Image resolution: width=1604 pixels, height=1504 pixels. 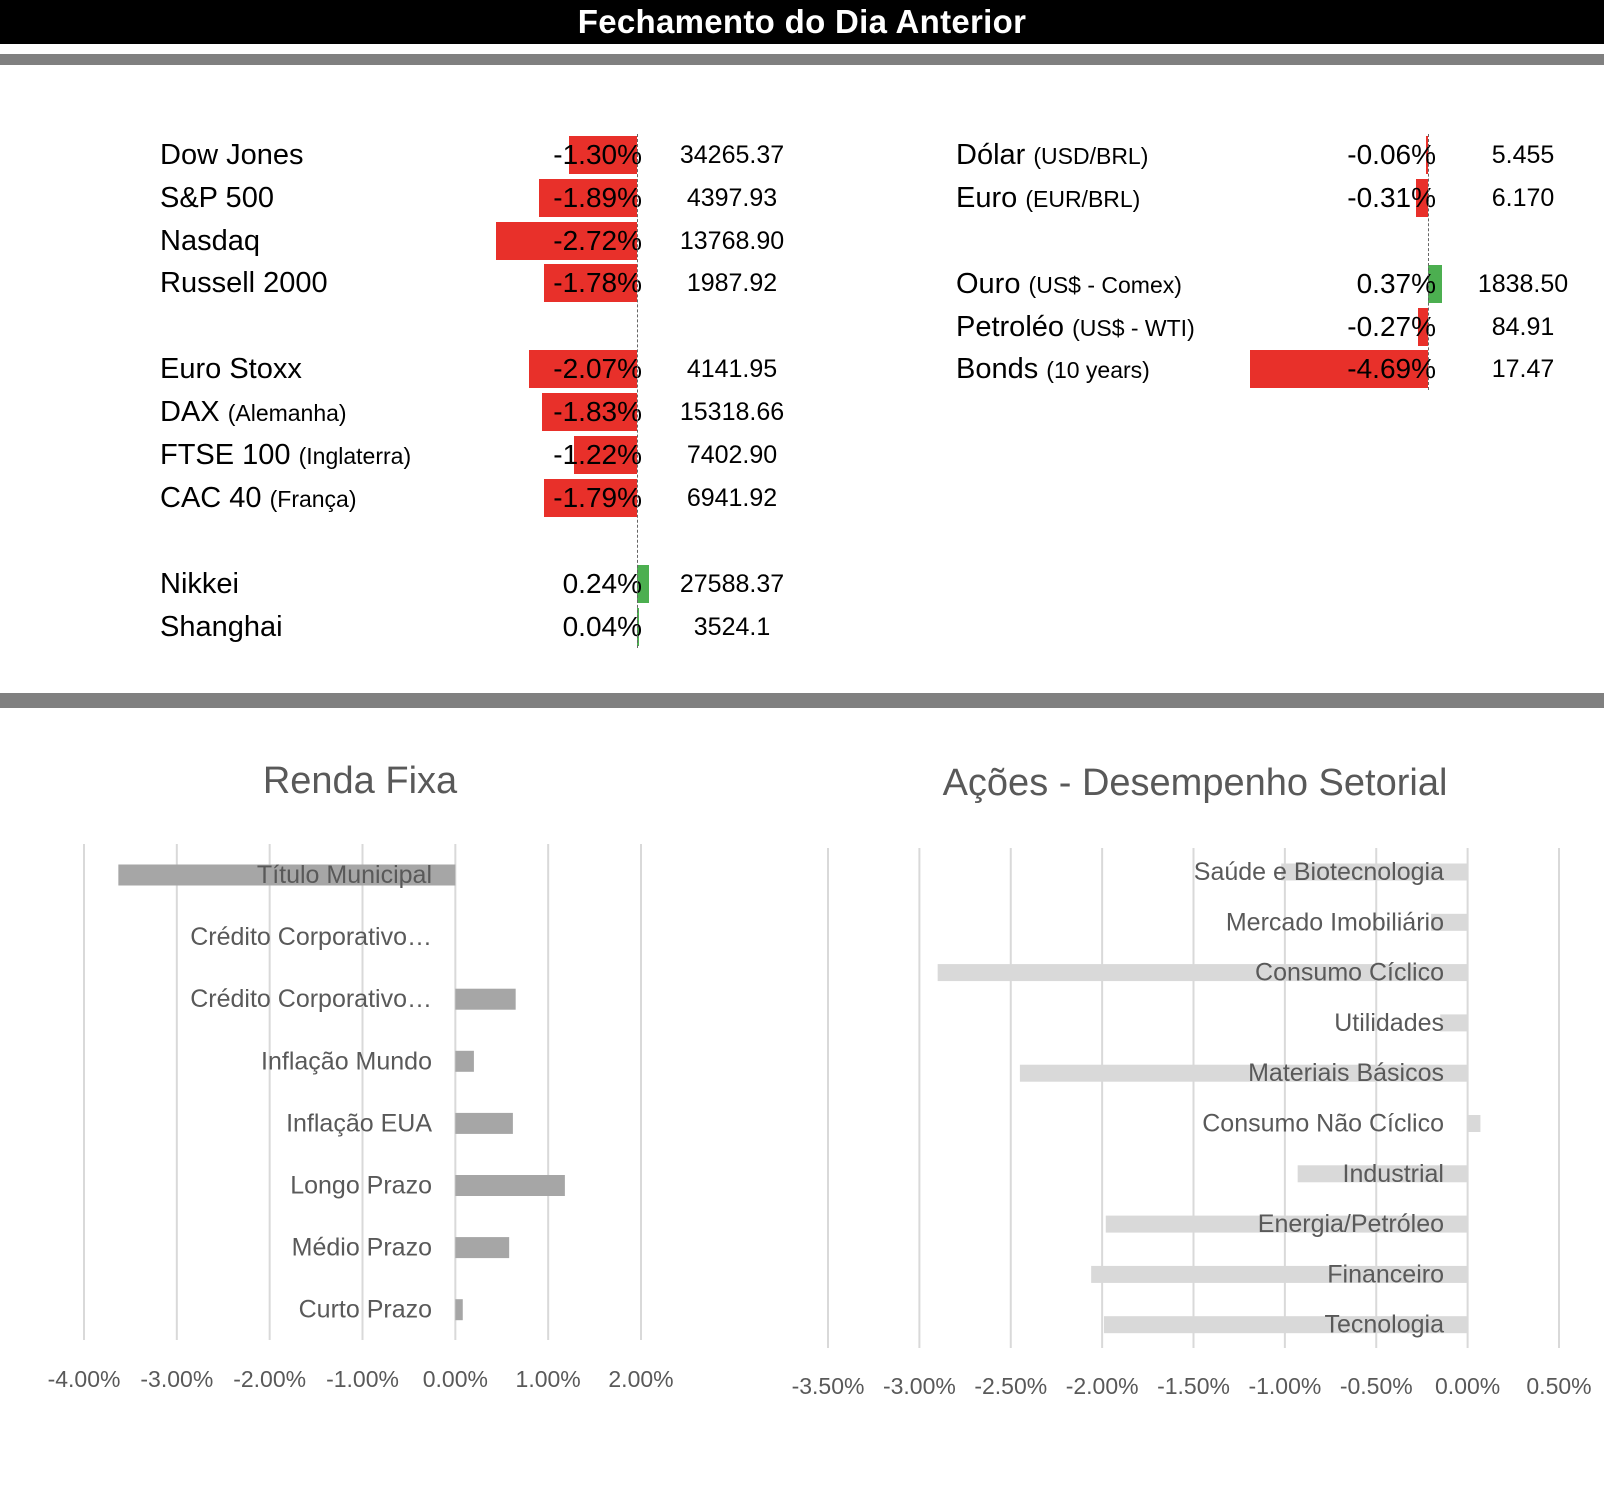 I want to click on setorial-title: Ações - Desempenho Setorial, so click(x=1195, y=783).